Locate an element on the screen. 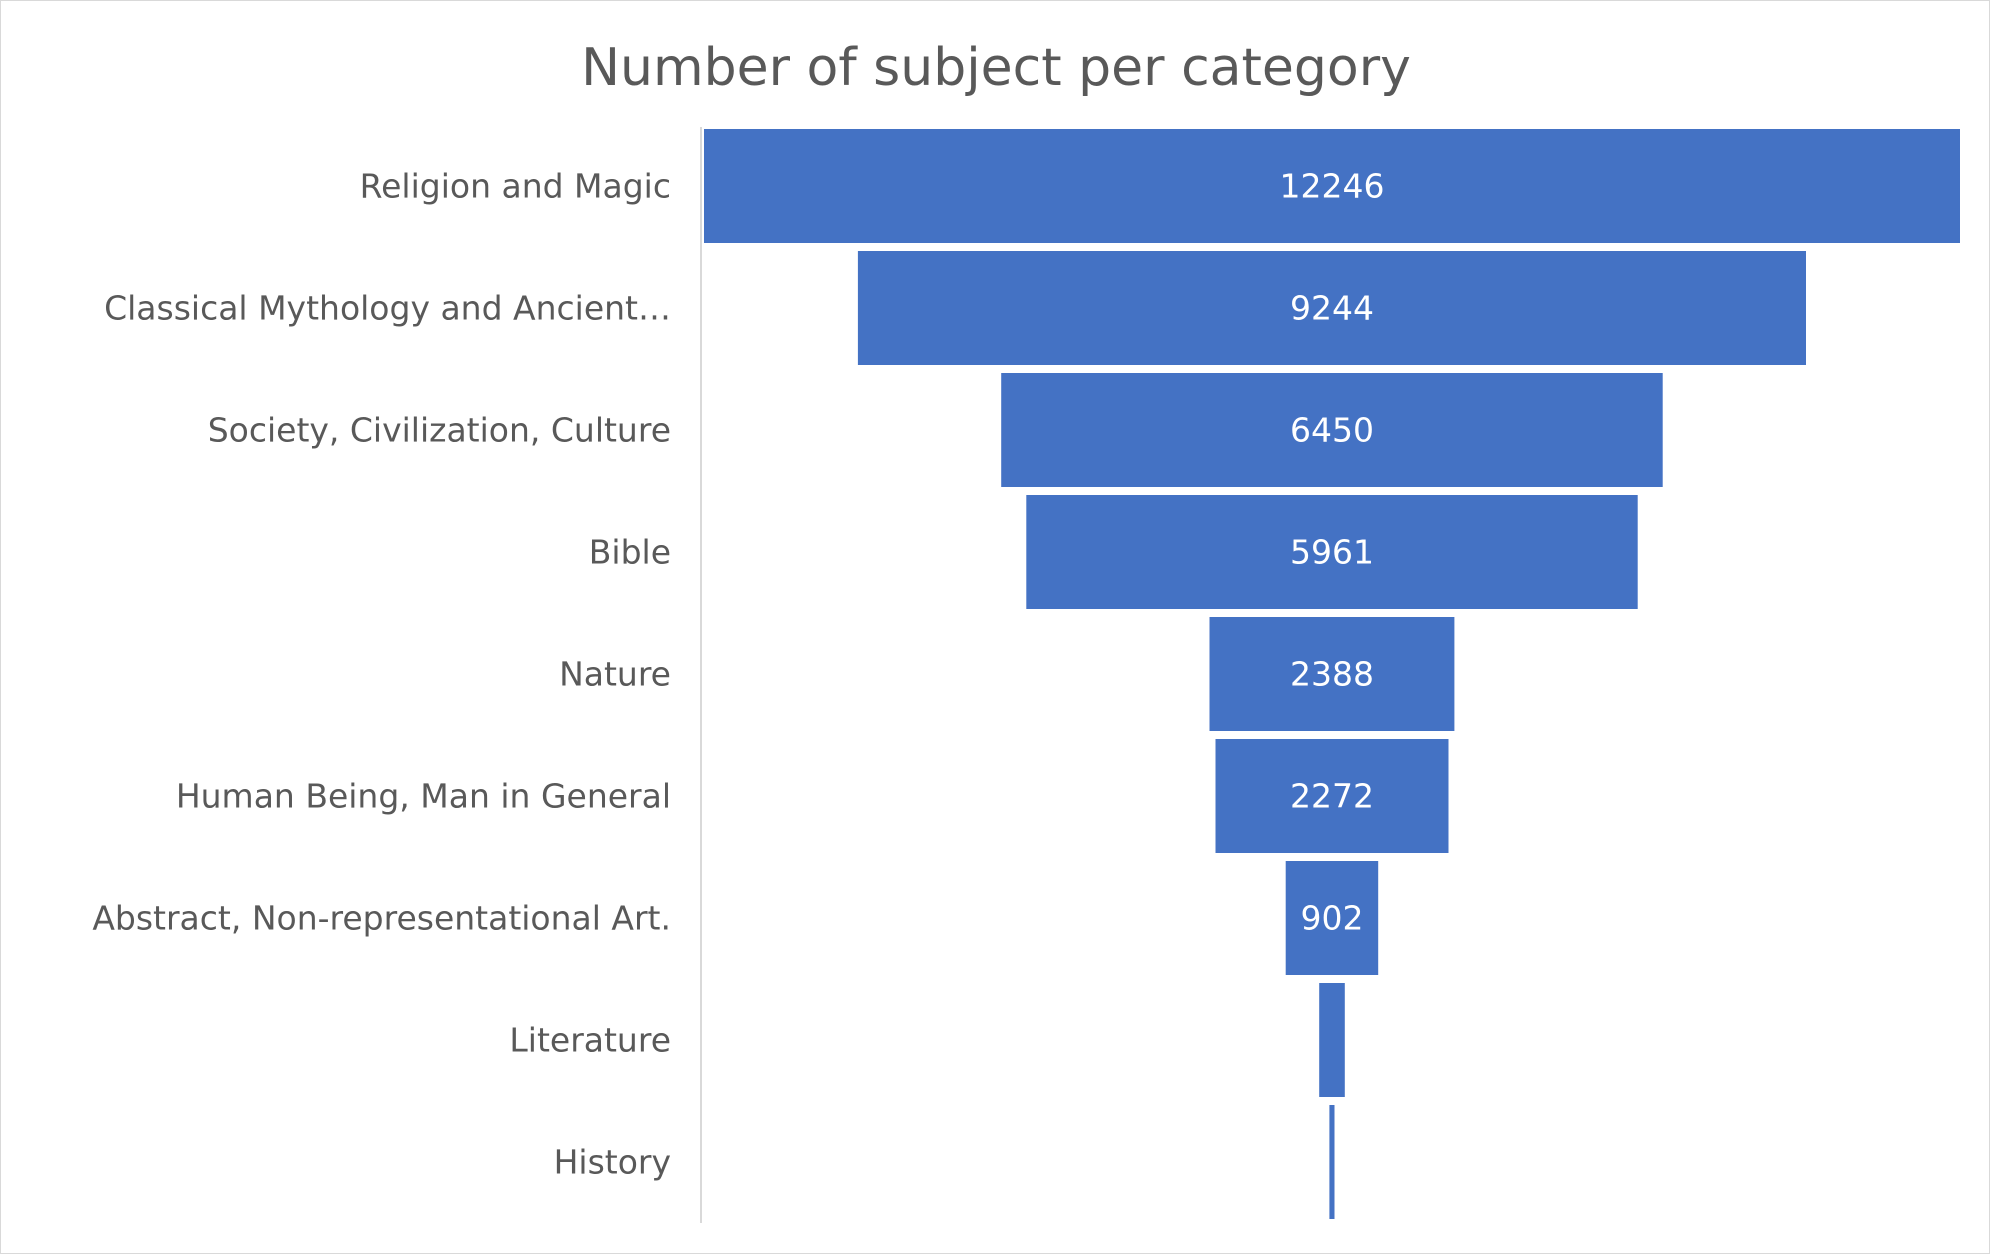 This screenshot has height=1255, width=1990. data-label: 2388 is located at coordinates (1332, 674).